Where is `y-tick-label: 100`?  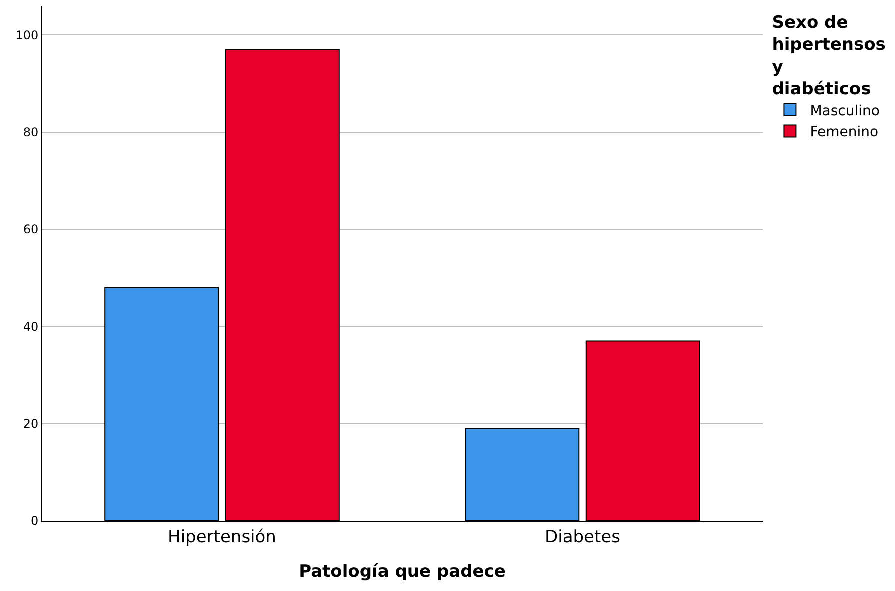 y-tick-label: 100 is located at coordinates (27, 35).